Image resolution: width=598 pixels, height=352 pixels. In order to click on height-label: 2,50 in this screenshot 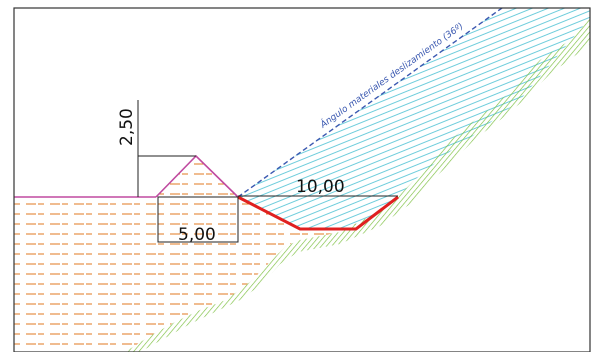, I will do `click(127, 127)`.